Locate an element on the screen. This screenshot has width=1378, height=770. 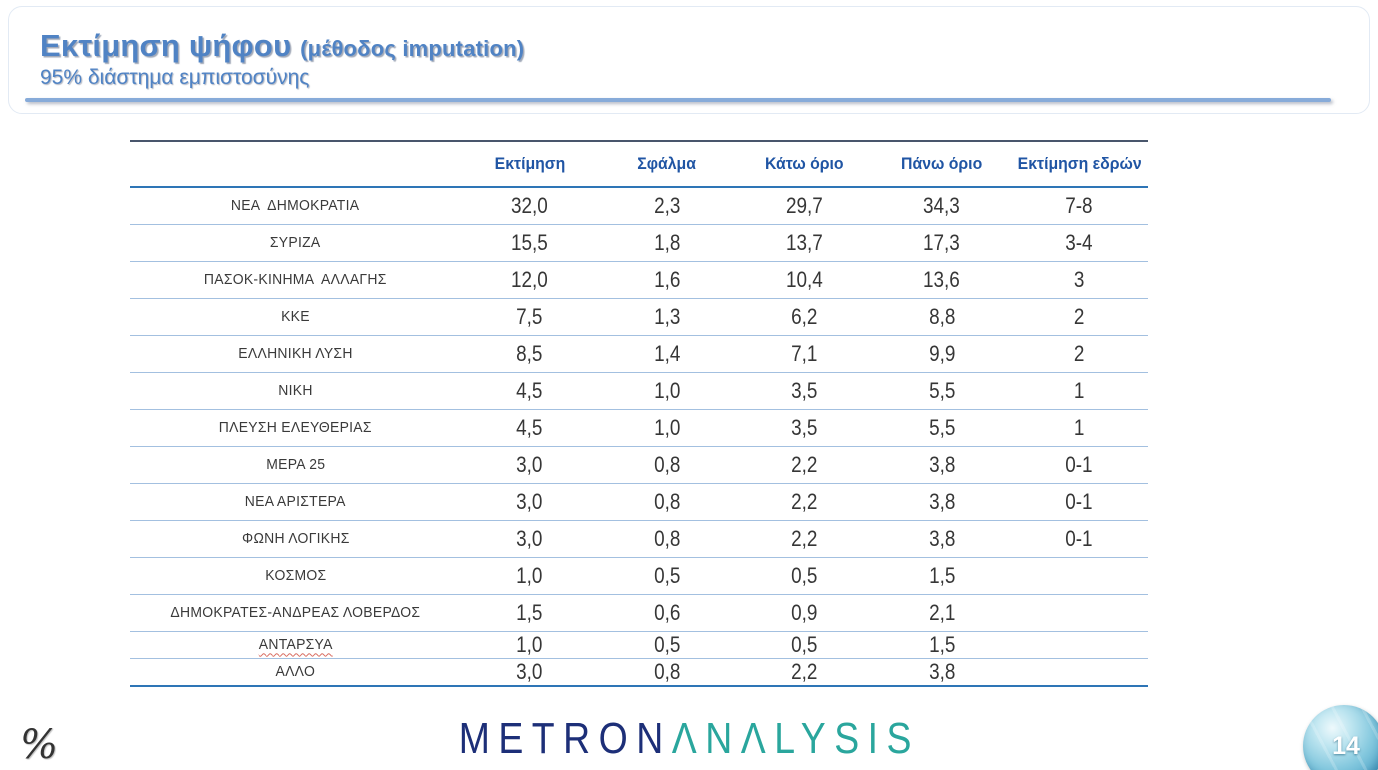
value-cell: 2 is located at coordinates (1079, 316).